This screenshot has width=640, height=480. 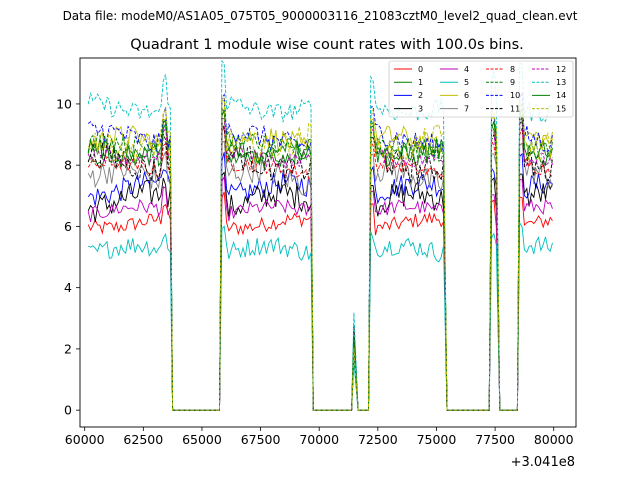 What do you see at coordinates (143, 439) in the screenshot?
I see `x-tick-label: 62500` at bounding box center [143, 439].